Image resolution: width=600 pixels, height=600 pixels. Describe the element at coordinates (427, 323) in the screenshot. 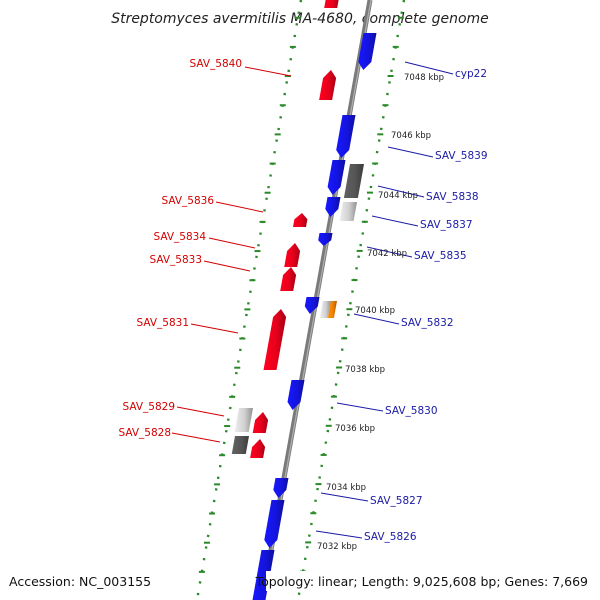

I see `gene-label-sav-5832: SAV_5832` at that location.